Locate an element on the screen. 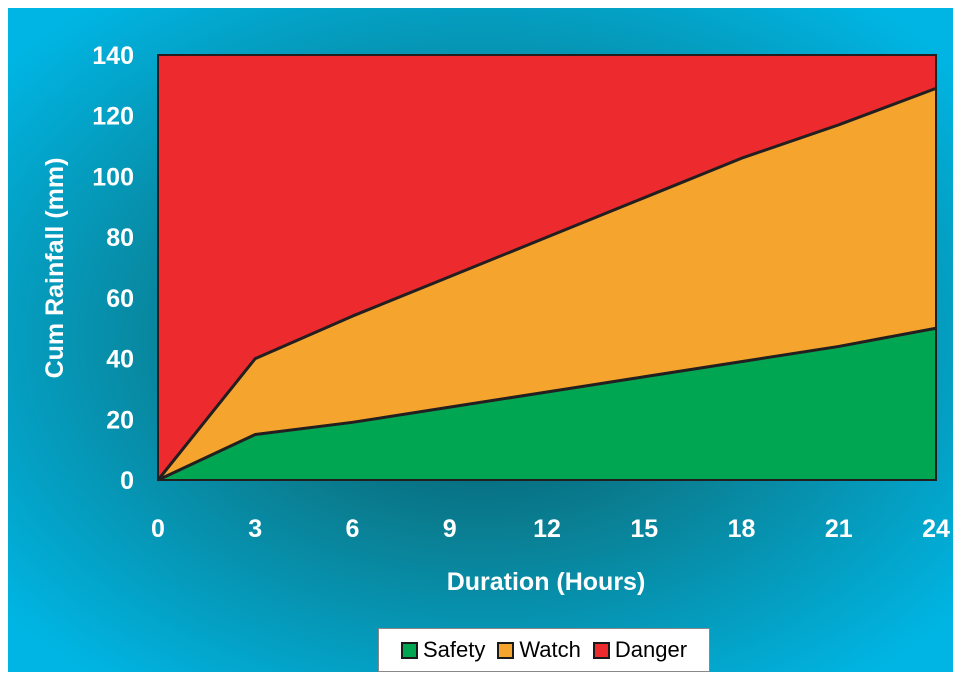  x-tick-label: 24 is located at coordinates (936, 529).